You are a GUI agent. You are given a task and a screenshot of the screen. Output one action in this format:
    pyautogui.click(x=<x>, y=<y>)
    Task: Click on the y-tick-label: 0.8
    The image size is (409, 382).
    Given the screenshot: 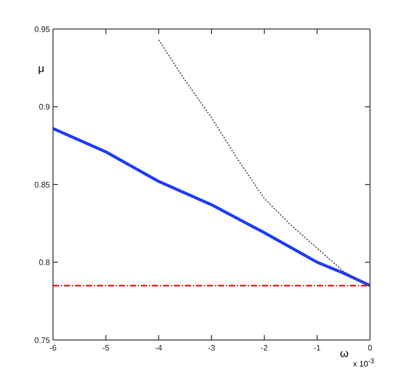 What is the action you would take?
    pyautogui.click(x=44, y=263)
    